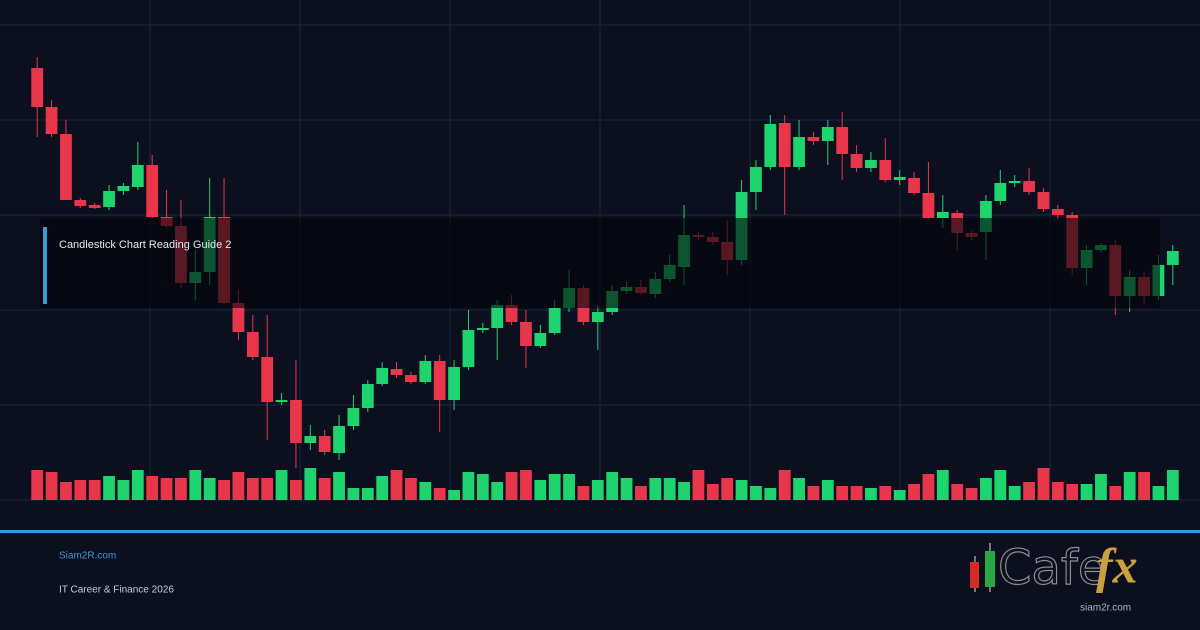  I want to click on footer-tagline: IT Career & Finance 2026, so click(116, 590).